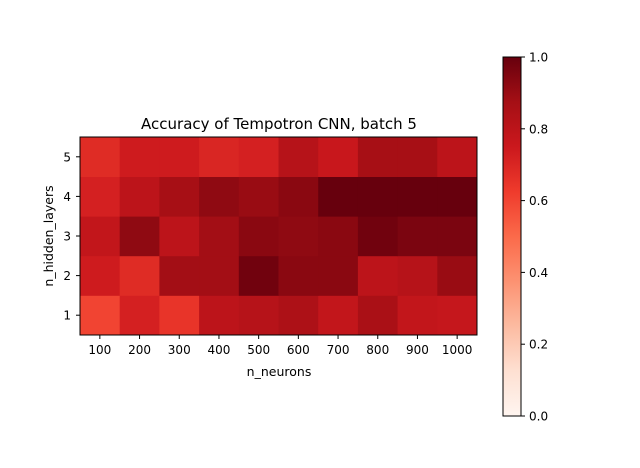  Describe the element at coordinates (179, 350) in the screenshot. I see `x-tick-label: 300` at that location.